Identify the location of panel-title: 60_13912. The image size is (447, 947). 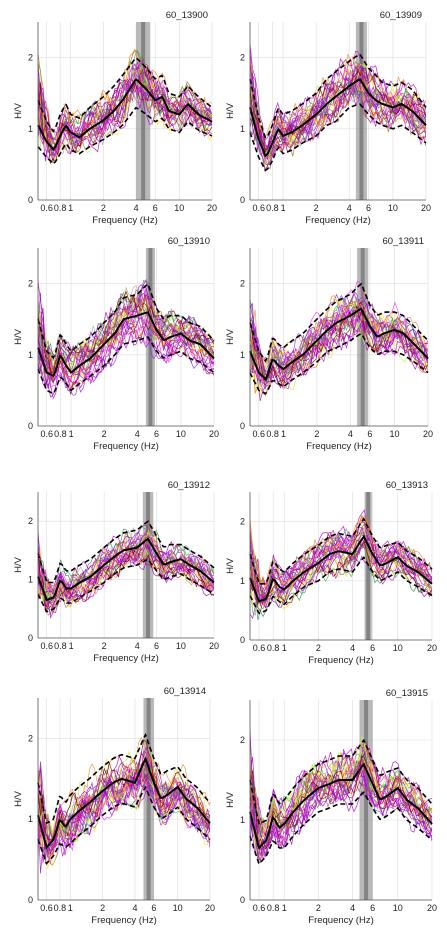
(189, 485).